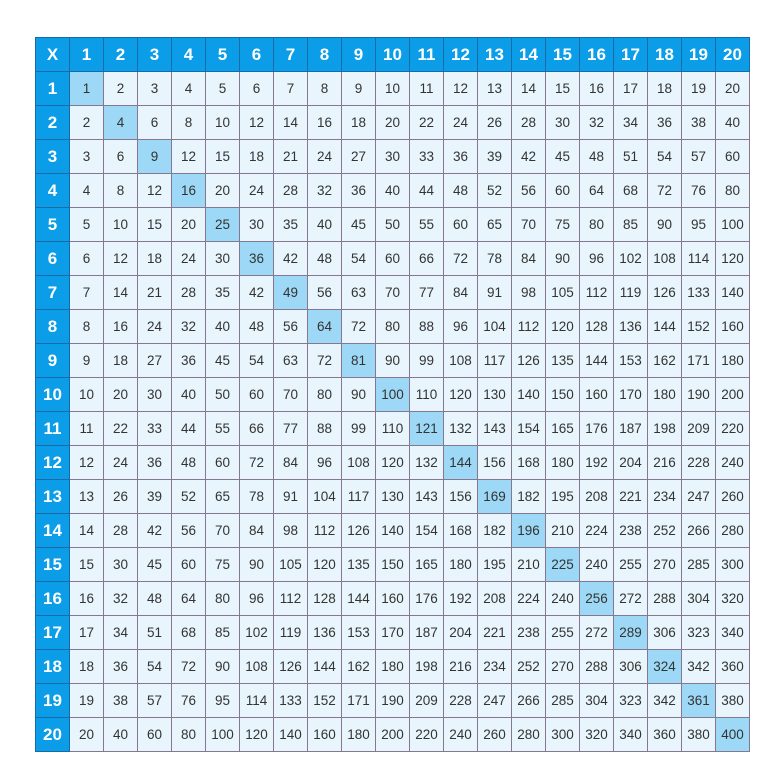  Describe the element at coordinates (664, 700) in the screenshot. I see `product-cell: 342` at that location.